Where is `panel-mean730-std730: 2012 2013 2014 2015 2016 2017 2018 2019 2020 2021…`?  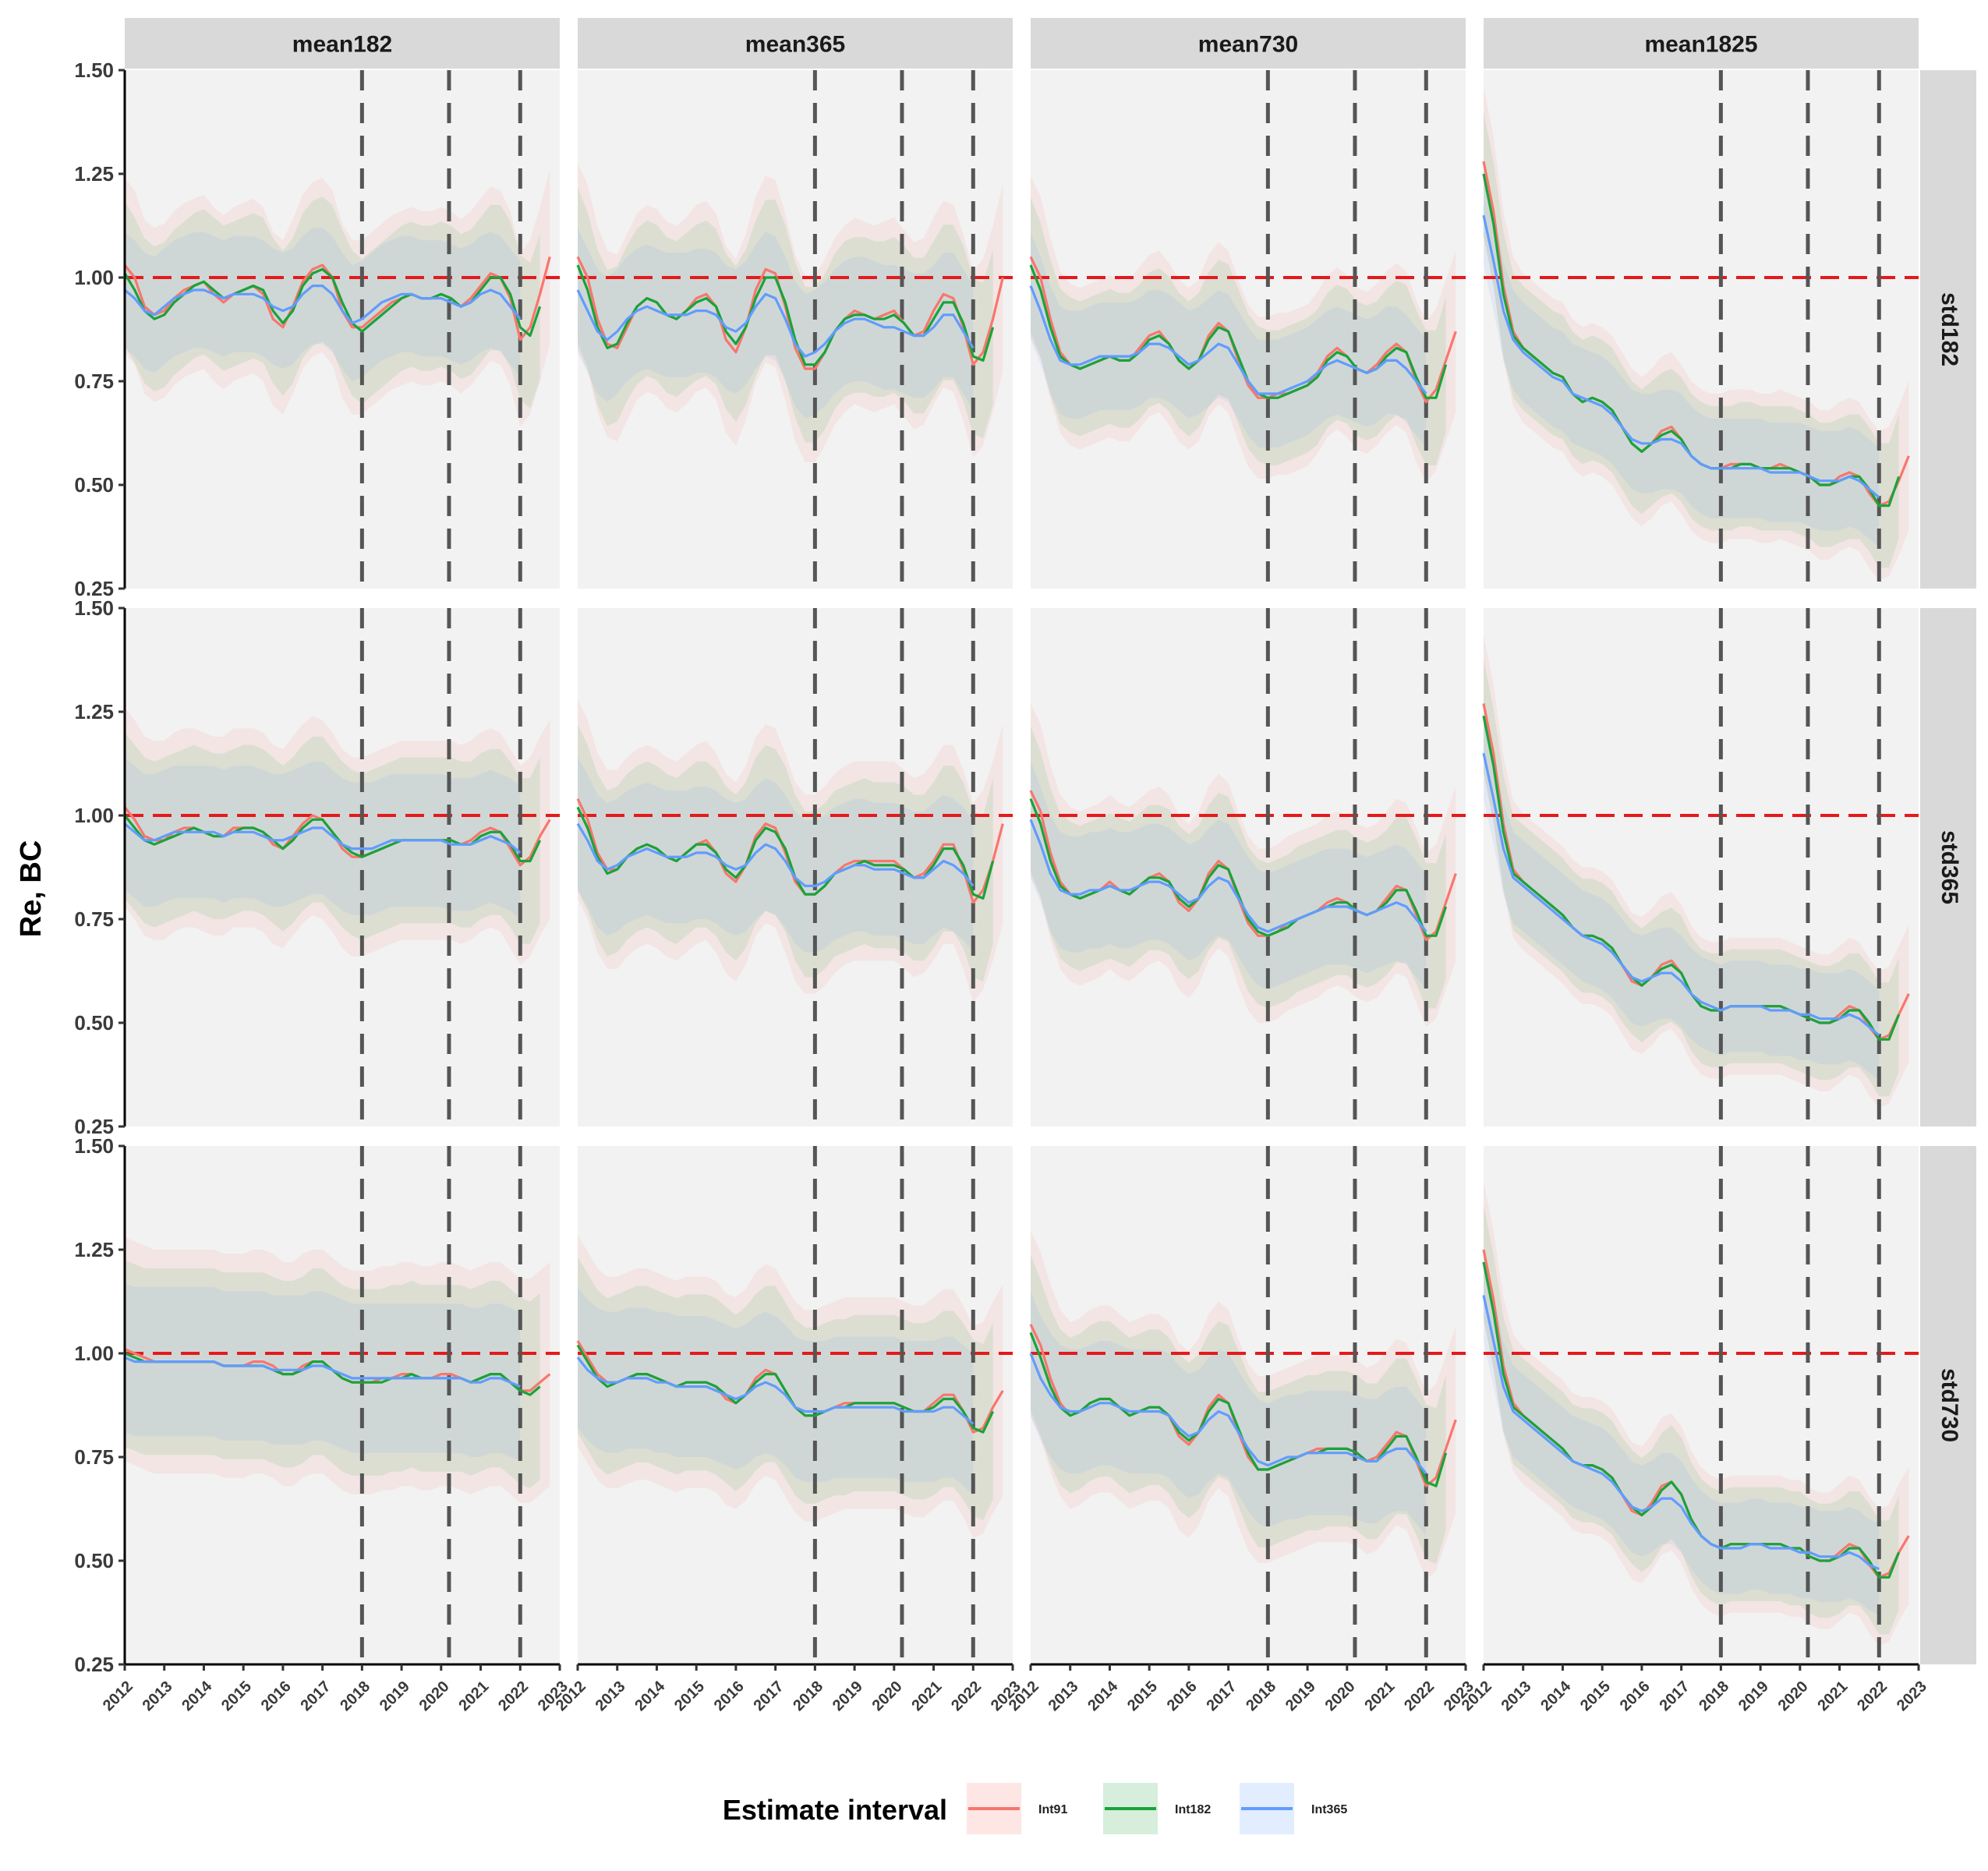 panel-mean730-std730: 2012 2013 2014 2015 2016 2017 2018 2019 2020 2021… is located at coordinates (1241, 1430).